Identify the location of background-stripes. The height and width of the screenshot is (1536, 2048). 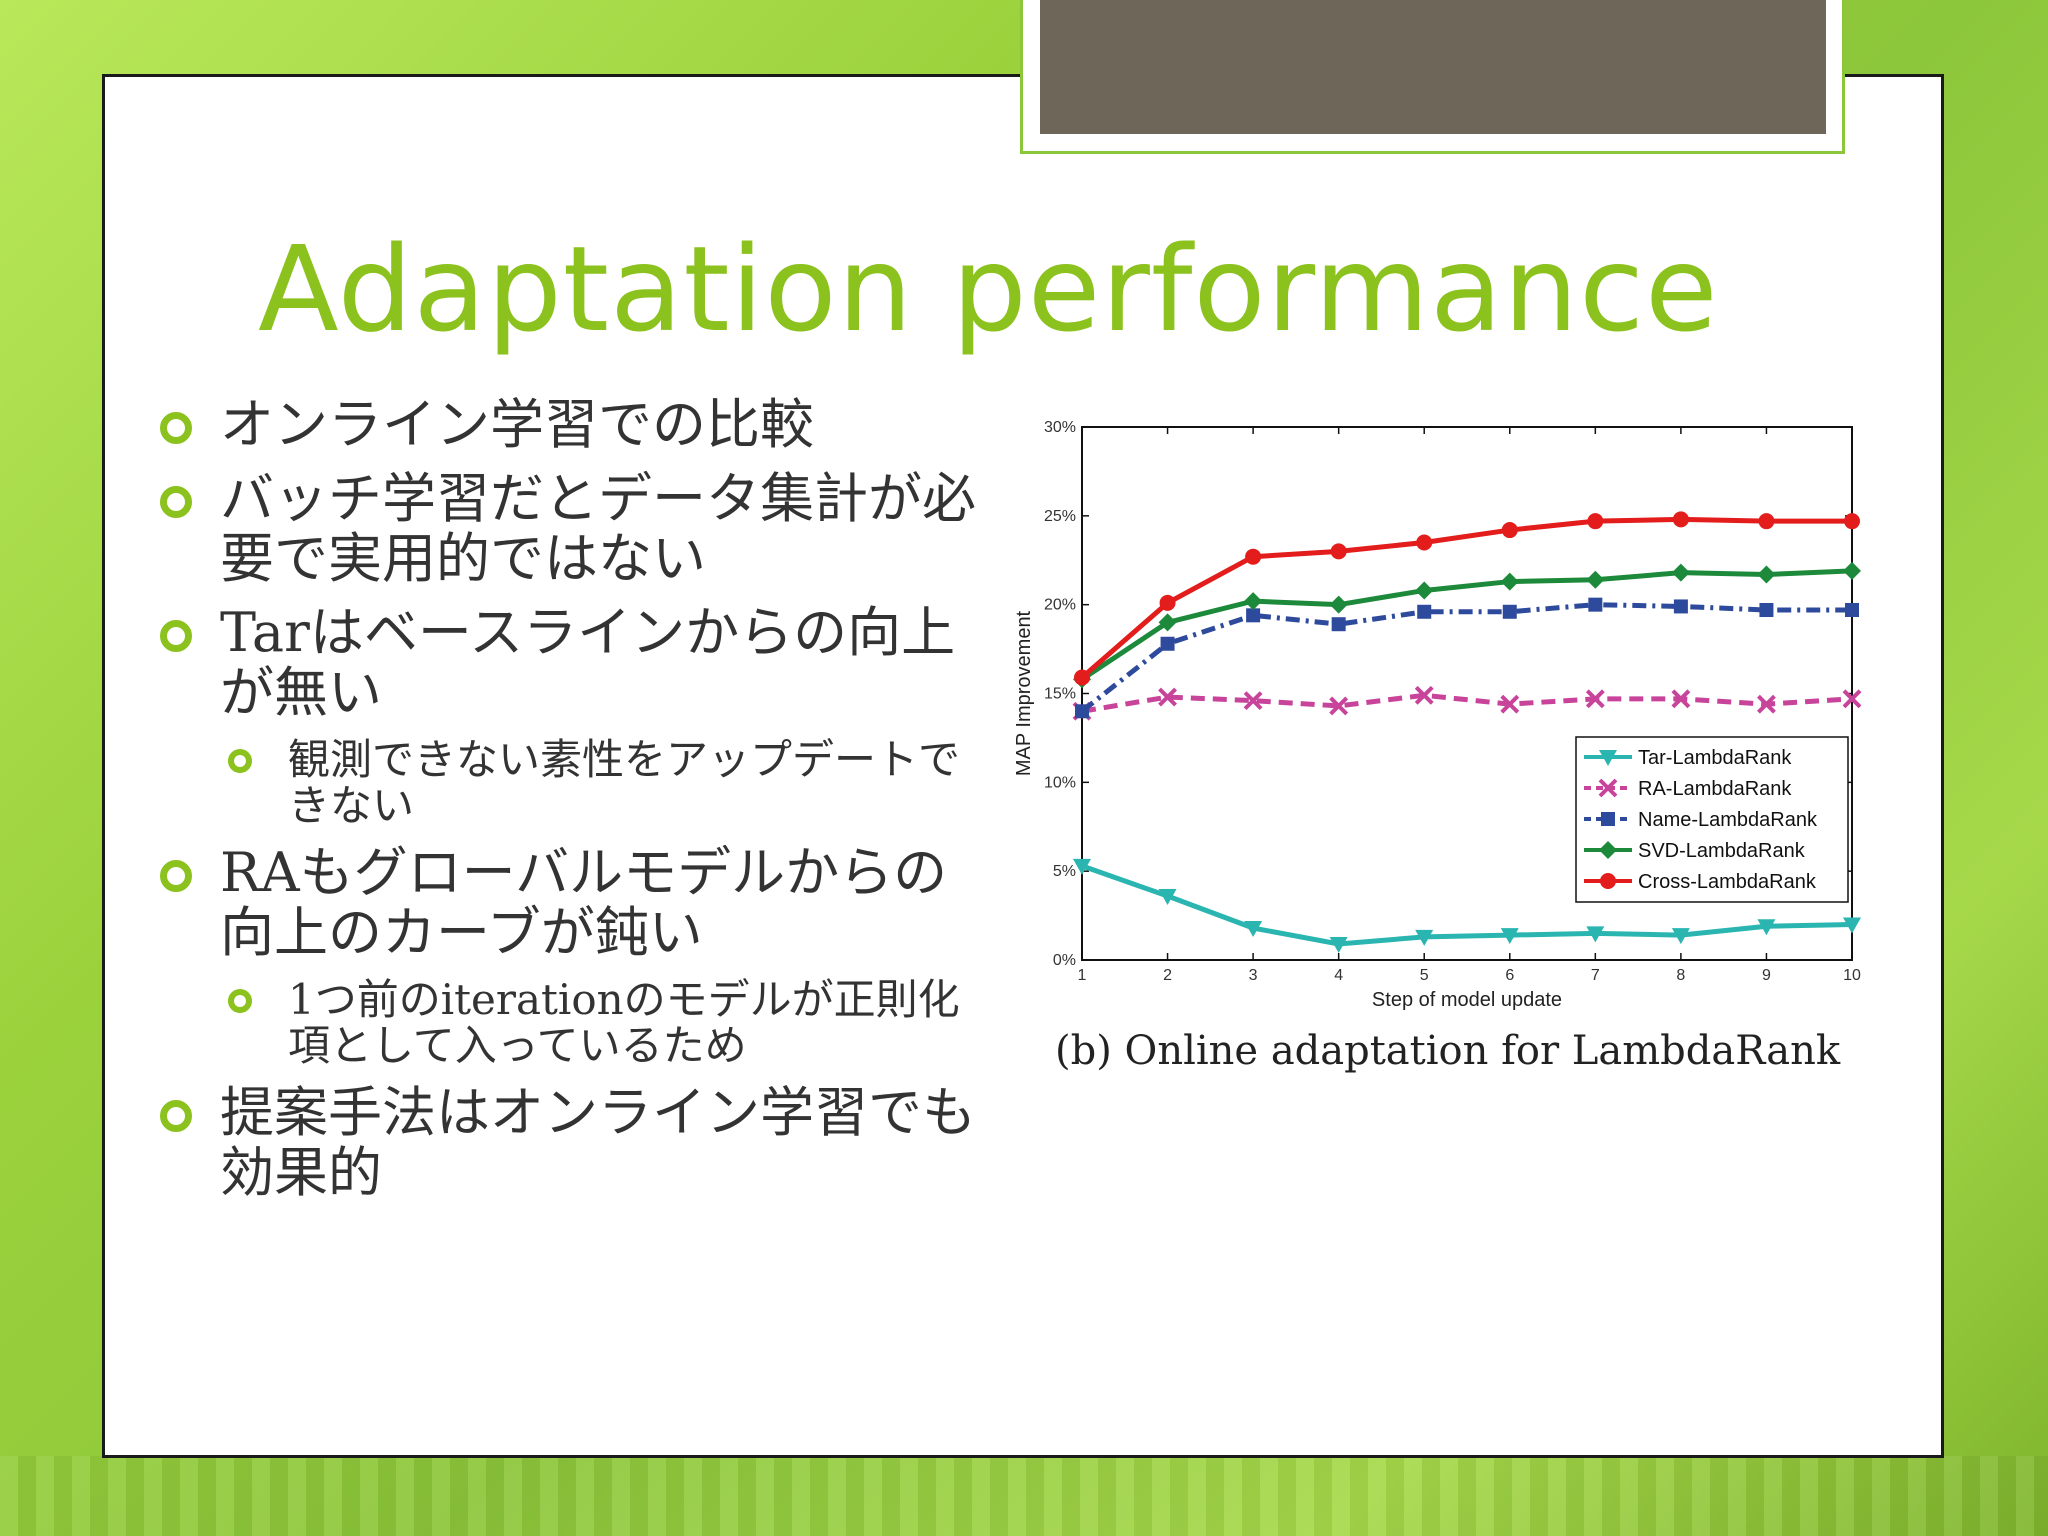
(1024, 1496).